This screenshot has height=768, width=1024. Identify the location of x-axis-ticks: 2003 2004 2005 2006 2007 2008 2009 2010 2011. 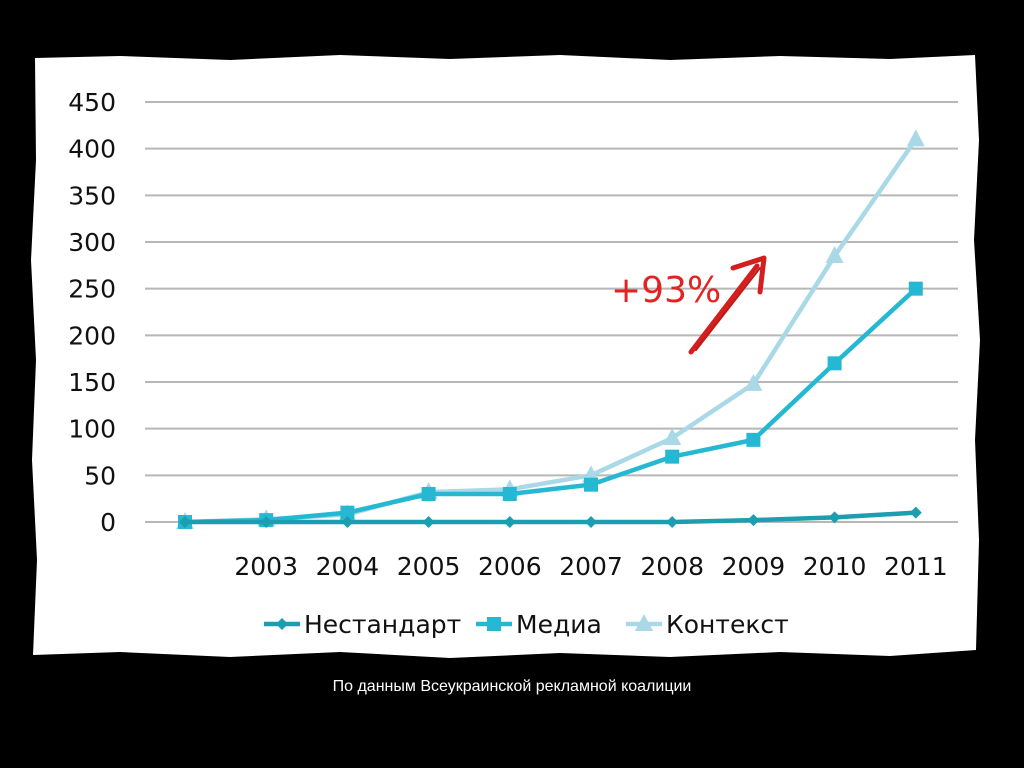
(590, 566).